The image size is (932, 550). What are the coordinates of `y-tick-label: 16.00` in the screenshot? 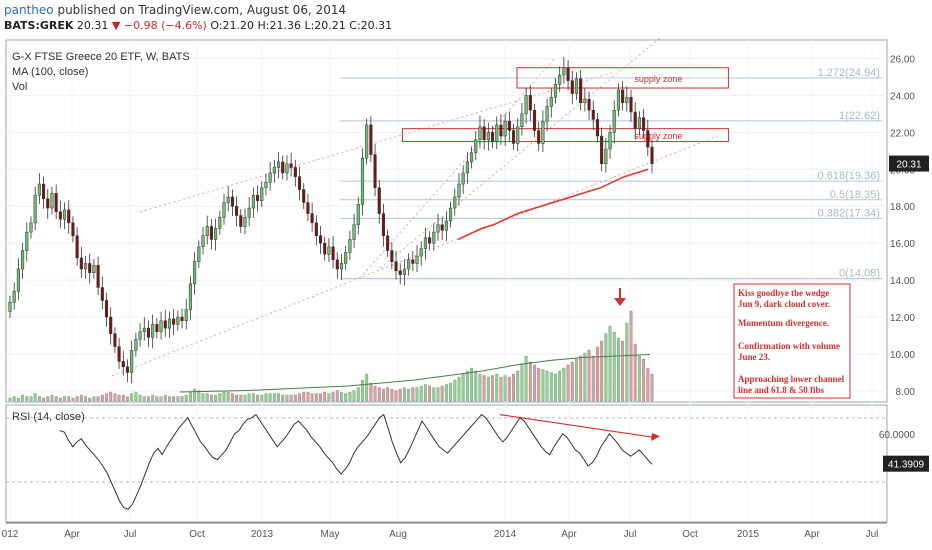 It's located at (902, 244).